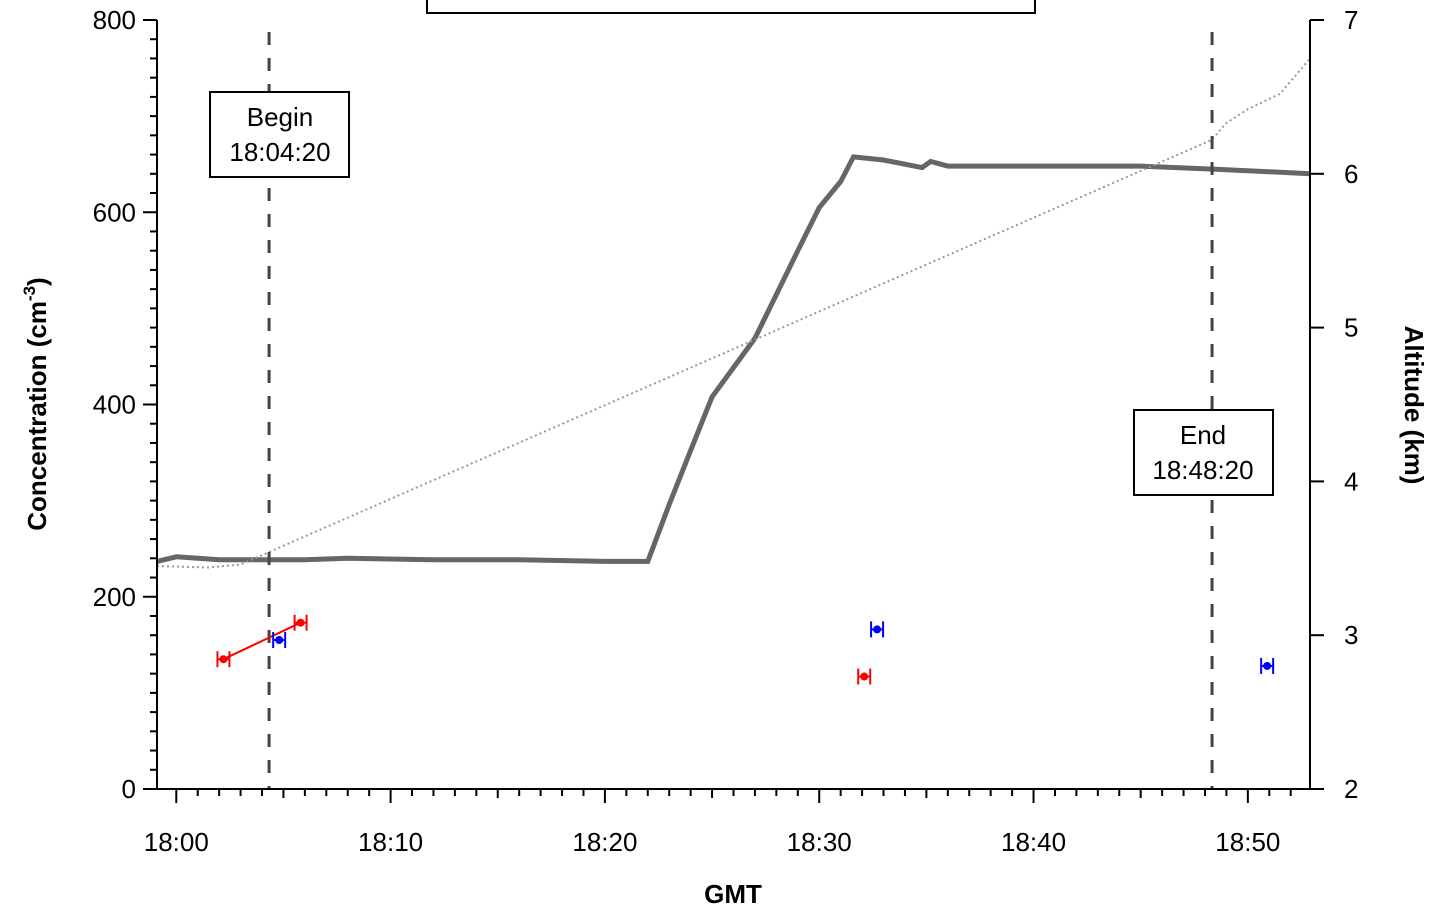 The height and width of the screenshot is (910, 1435). I want to click on x-axis-title: GMT, so click(733, 894).